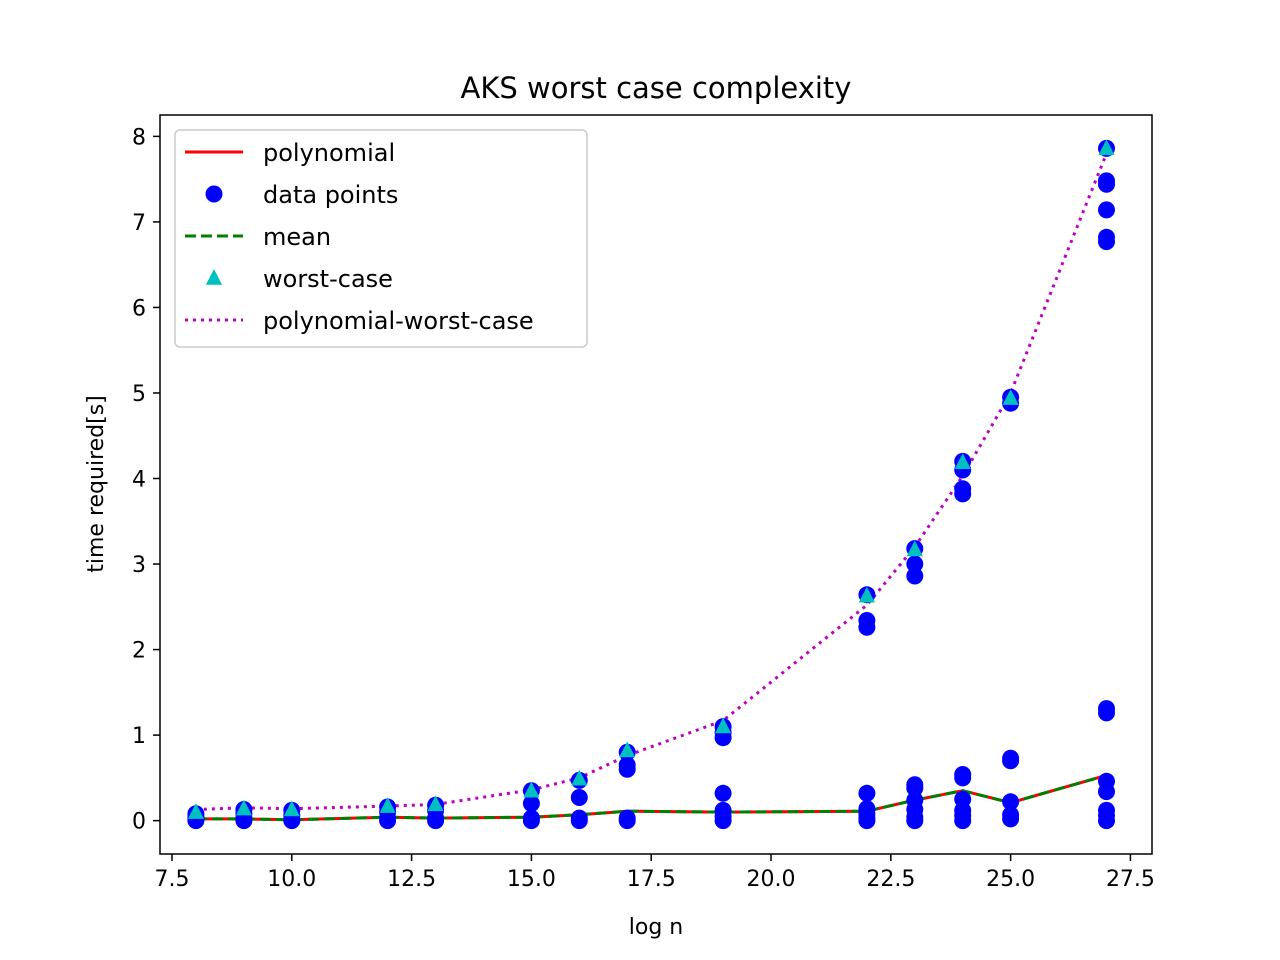  I want to click on x-axis-ticks: 7.5 10.0 12.5 15.0 17.5 20.0 22.5 25.0 27.5, so click(654, 873).